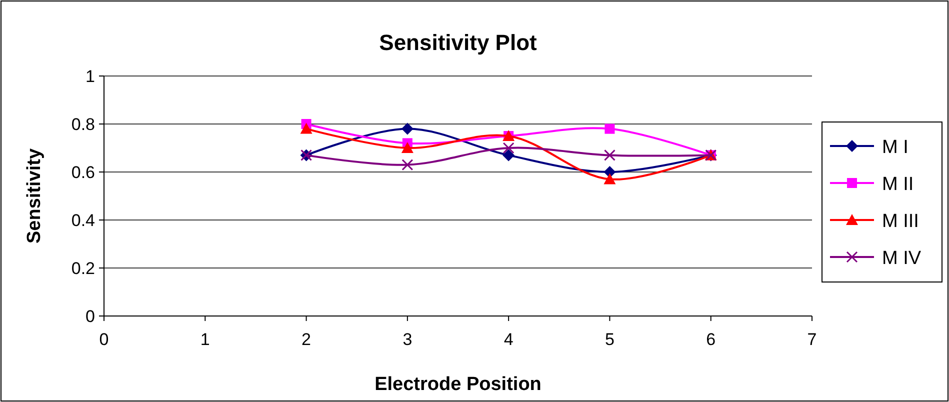 The height and width of the screenshot is (402, 949). Describe the element at coordinates (812, 339) in the screenshot. I see `x-tick-label: 7` at that location.